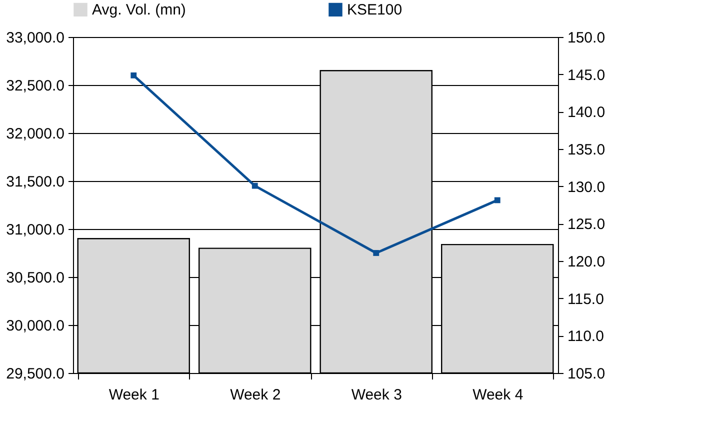 This screenshot has width=707, height=425. What do you see at coordinates (587, 38) in the screenshot?
I see `y2-tick-label: 150.0` at bounding box center [587, 38].